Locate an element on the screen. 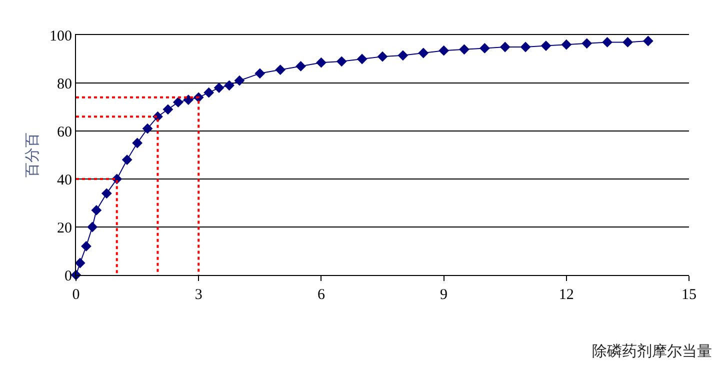 Image resolution: width=715 pixels, height=367 pixels. y-tick-label: 20 is located at coordinates (64, 228).